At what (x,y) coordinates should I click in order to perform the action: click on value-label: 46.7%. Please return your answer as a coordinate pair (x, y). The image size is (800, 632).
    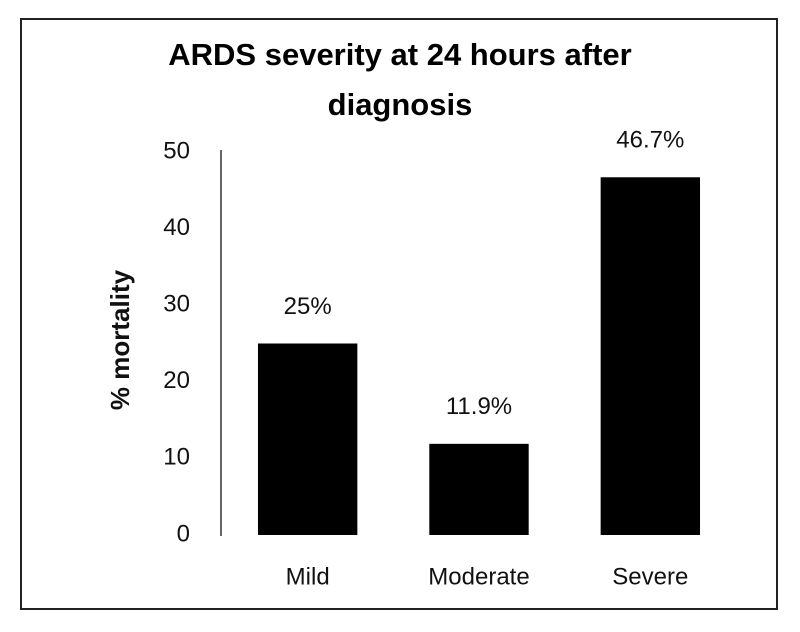
    Looking at the image, I should click on (650, 140).